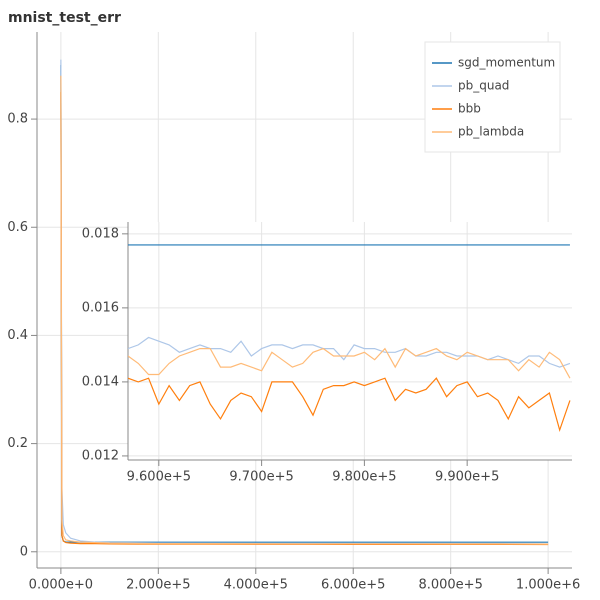 This screenshot has height=600, width=600. What do you see at coordinates (158, 585) in the screenshot?
I see `x-tick-label: 2.000e+5` at bounding box center [158, 585].